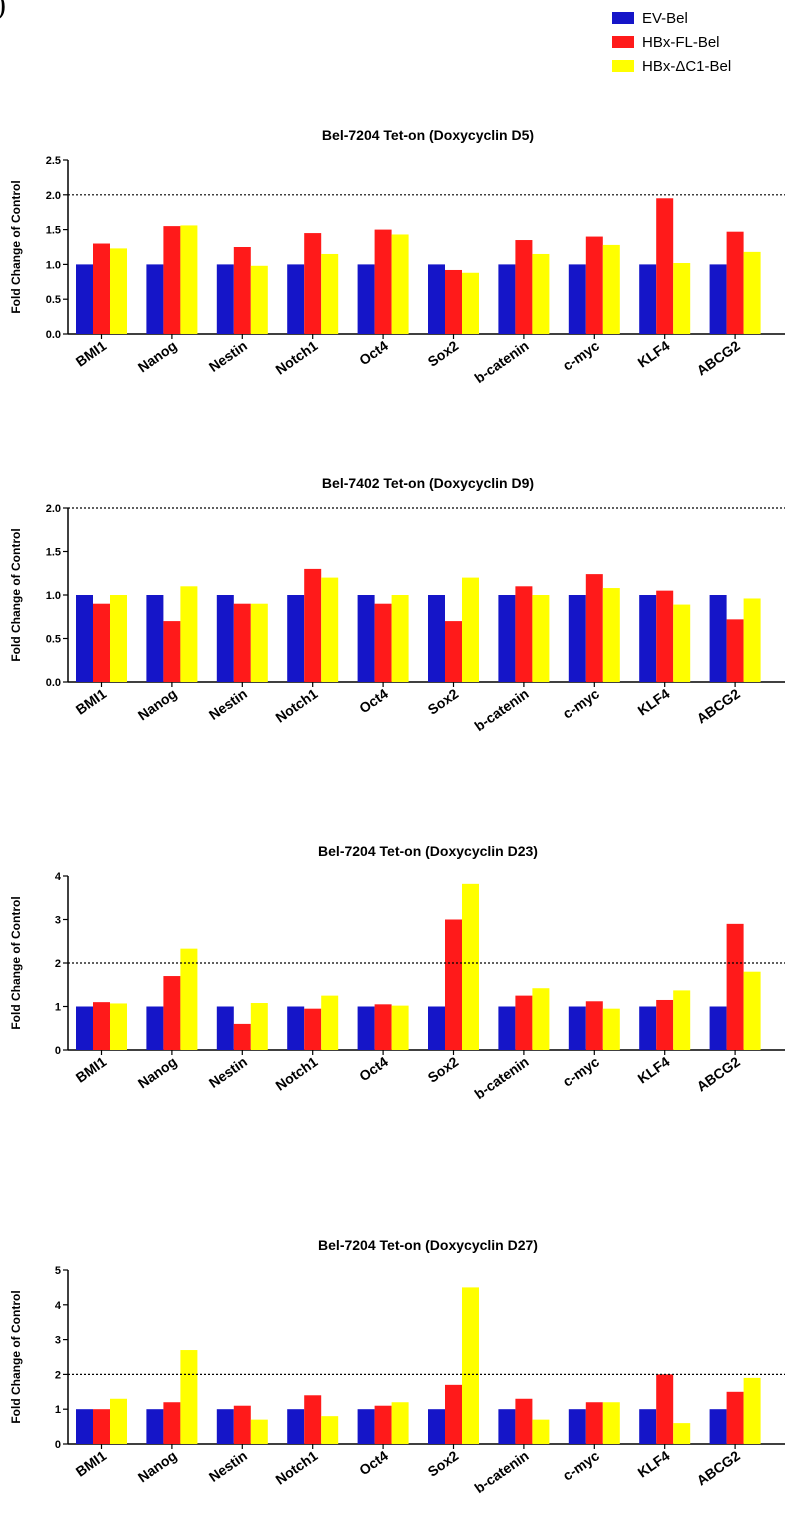 The image size is (788, 1517). Describe the element at coordinates (735, 986) in the screenshot. I see `bar-abcg2-hbx-fl-bel` at that location.